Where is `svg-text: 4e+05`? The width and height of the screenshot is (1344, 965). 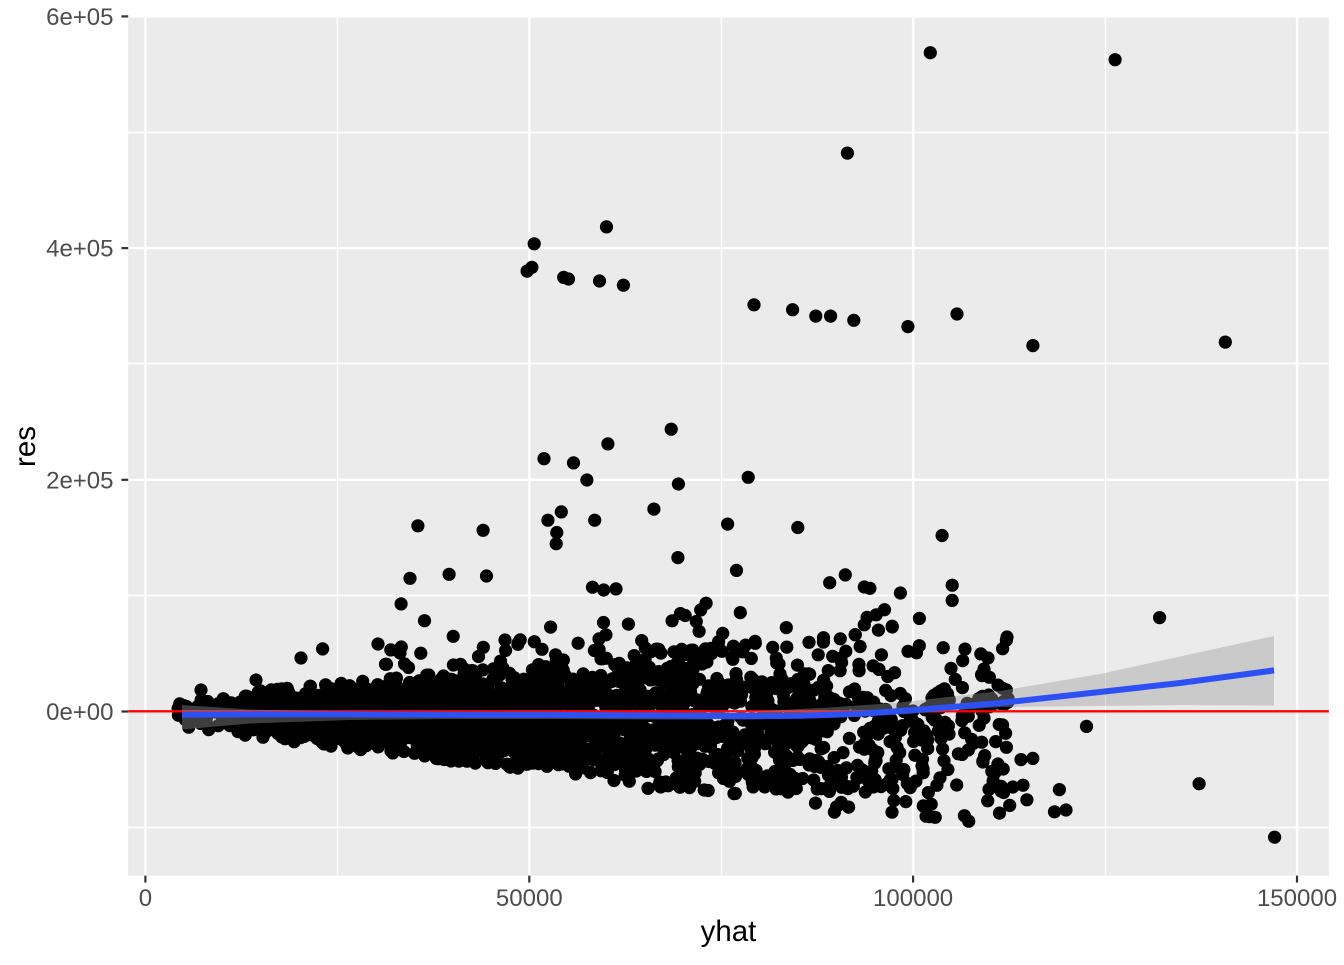
svg-text: 4e+05 is located at coordinates (79, 249).